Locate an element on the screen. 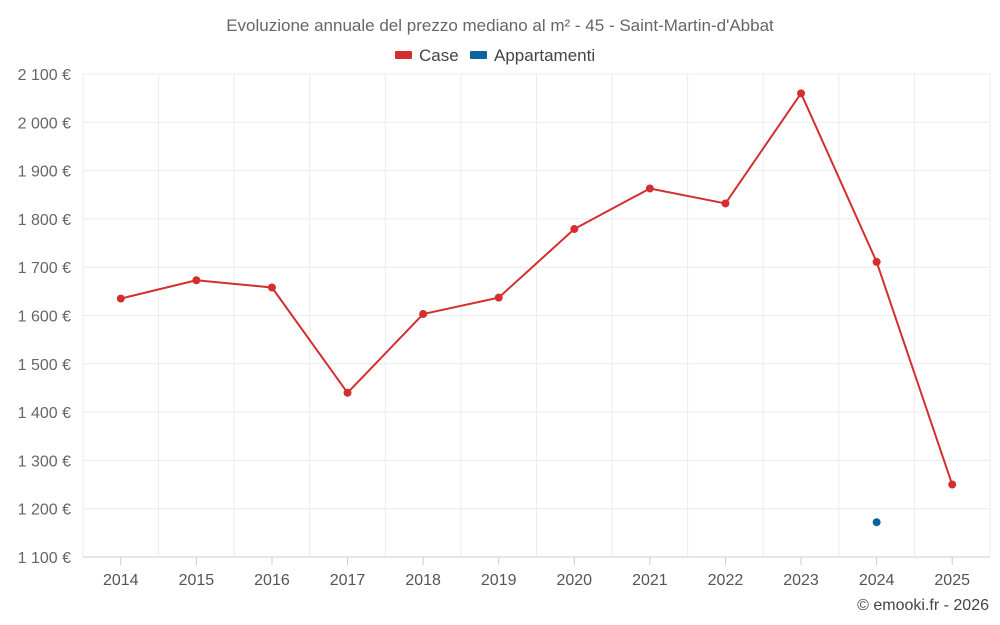 The width and height of the screenshot is (1000, 625). x-tick-label: 2015 is located at coordinates (197, 580).